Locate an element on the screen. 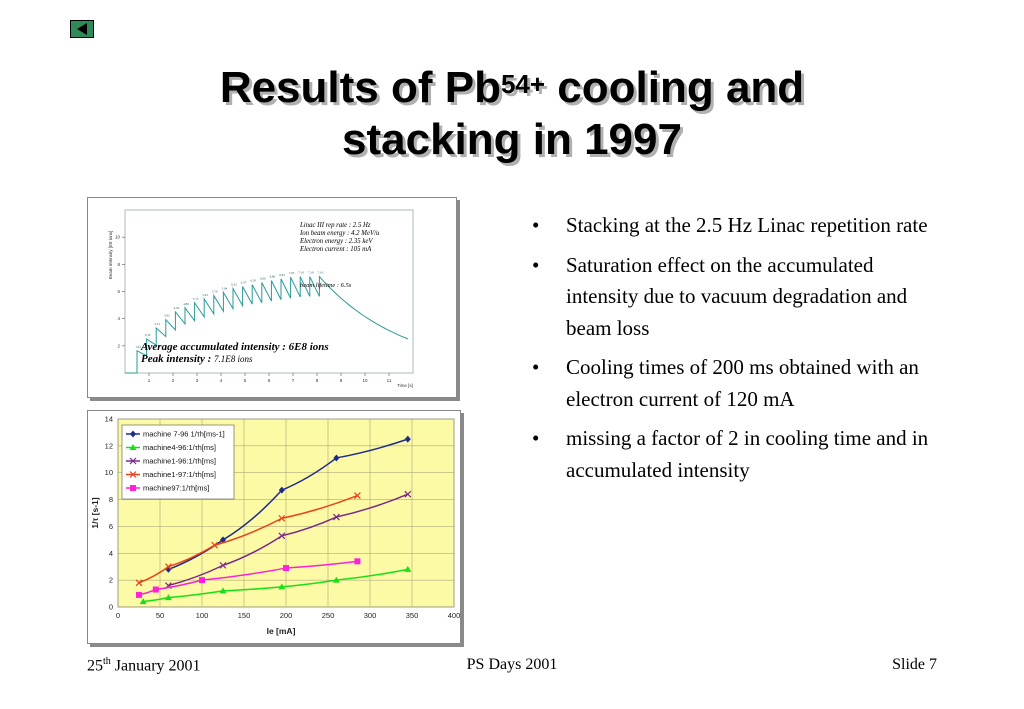 The height and width of the screenshot is (709, 1024). legend-box is located at coordinates (178, 462).